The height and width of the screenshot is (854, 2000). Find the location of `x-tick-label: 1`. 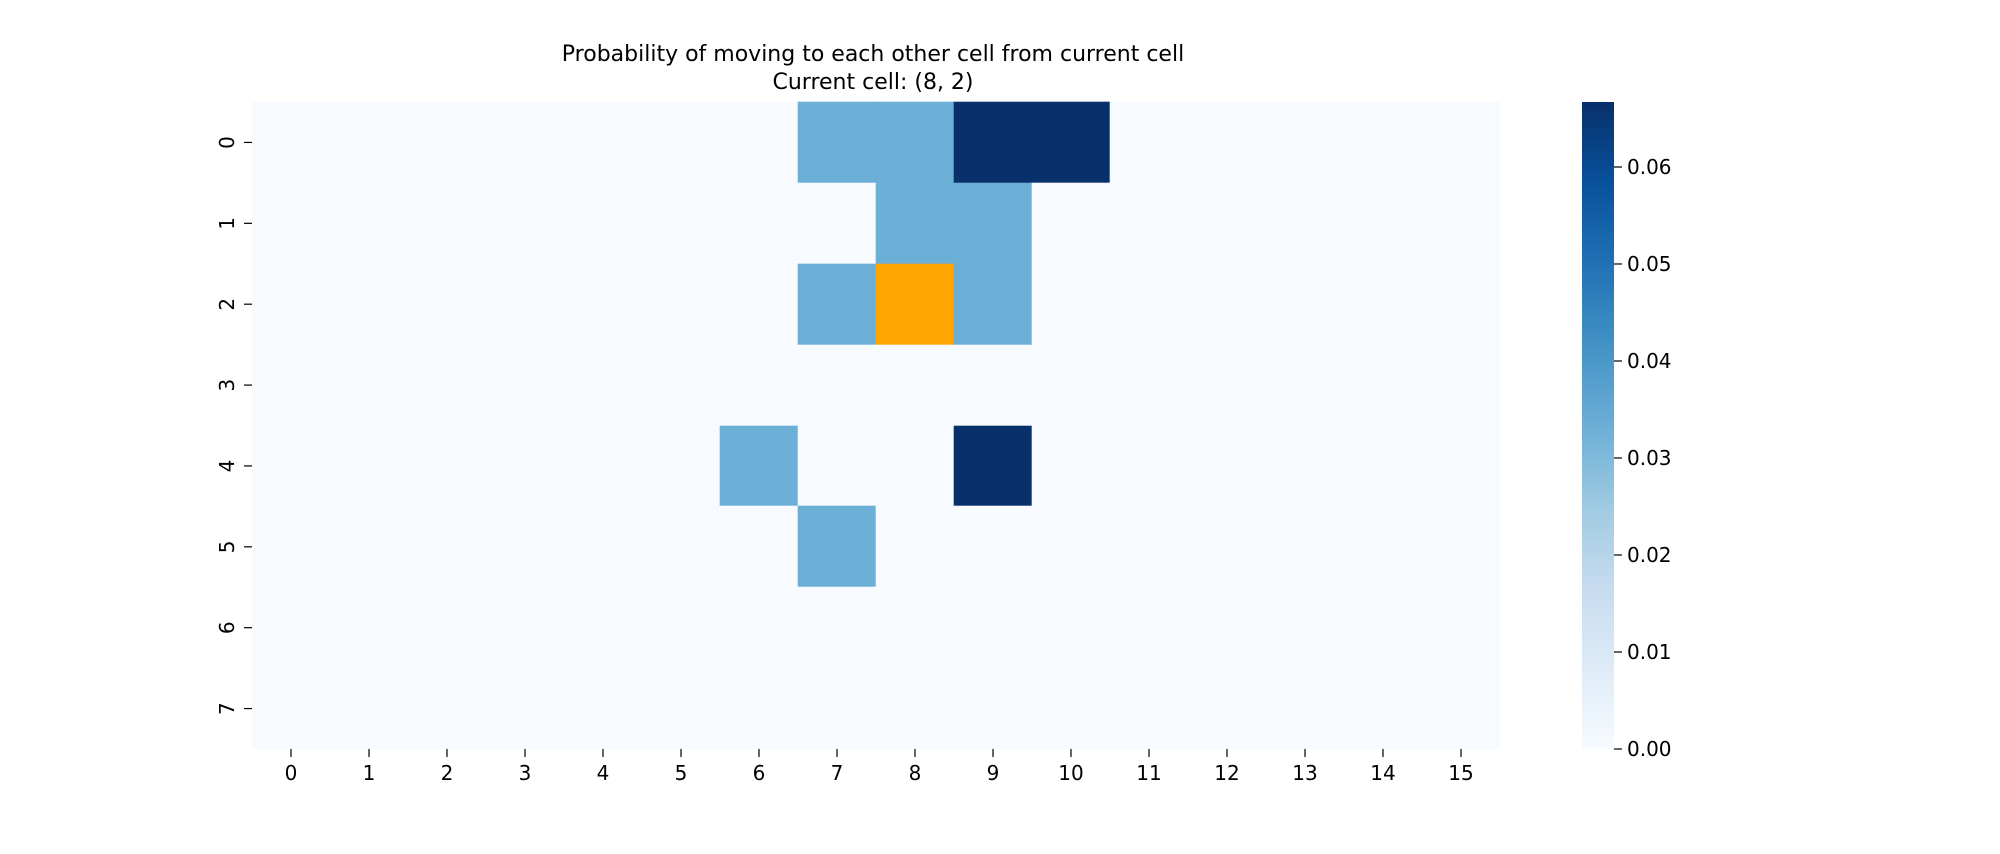

x-tick-label: 1 is located at coordinates (369, 773).